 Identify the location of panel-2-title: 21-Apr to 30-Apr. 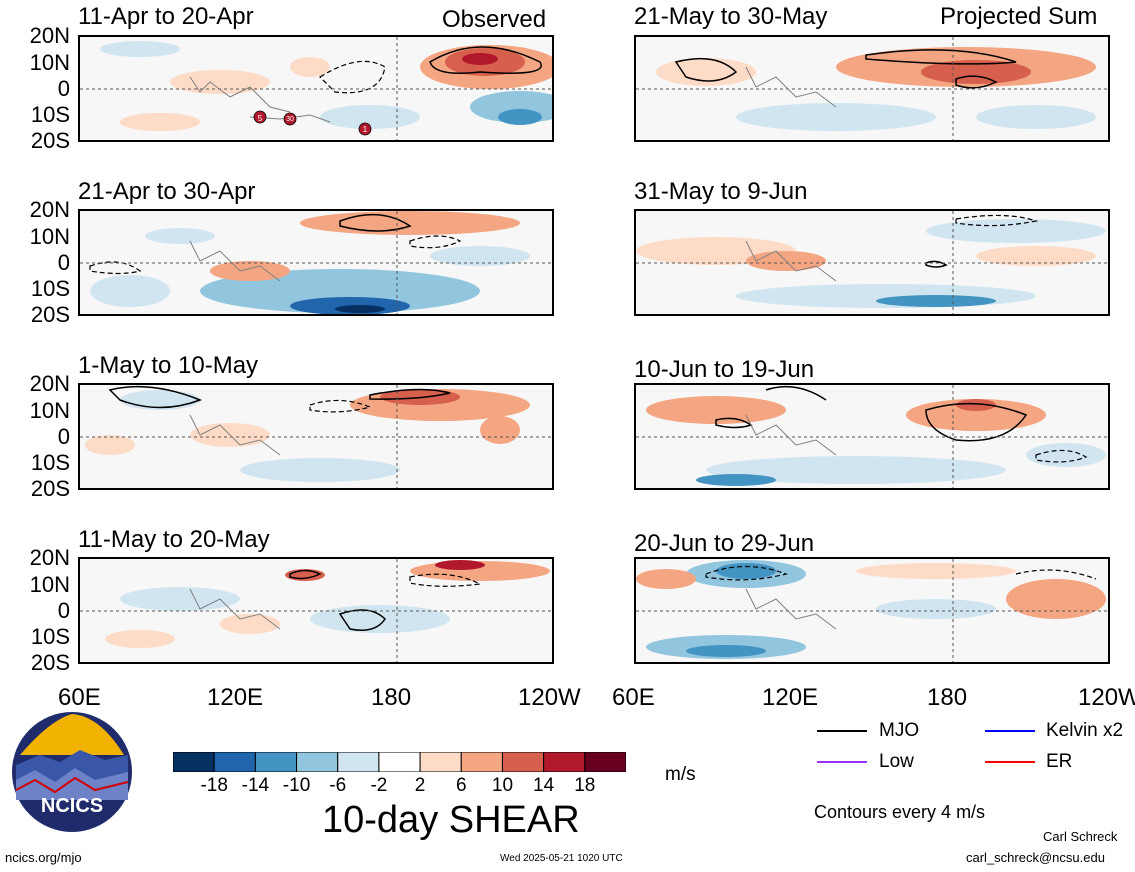
(167, 191).